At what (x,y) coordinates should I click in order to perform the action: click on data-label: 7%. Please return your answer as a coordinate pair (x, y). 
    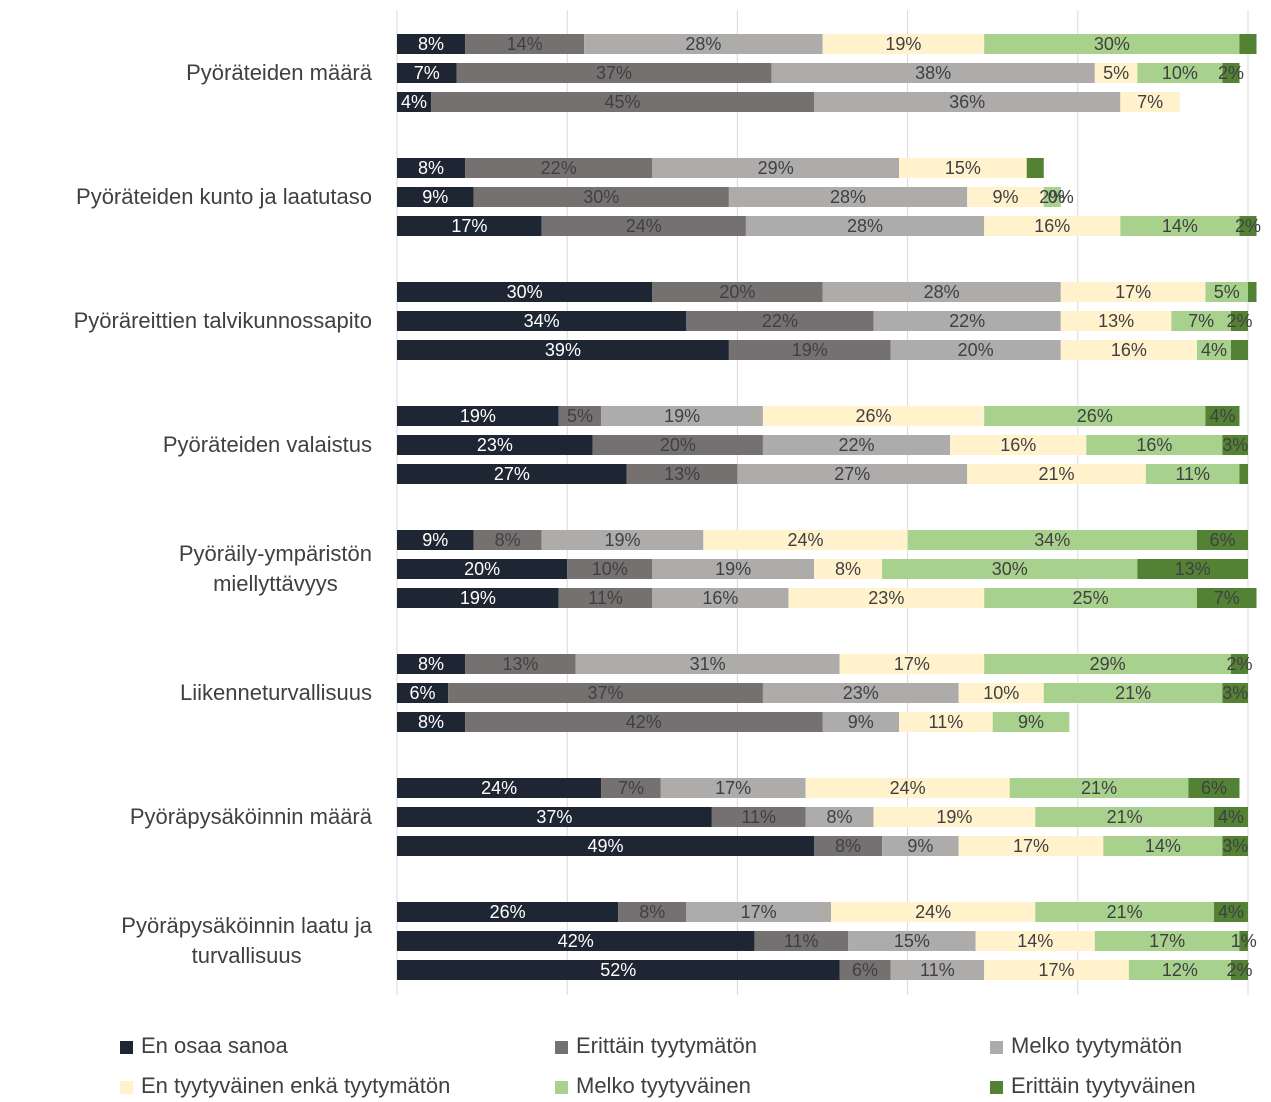
    Looking at the image, I should click on (1201, 321).